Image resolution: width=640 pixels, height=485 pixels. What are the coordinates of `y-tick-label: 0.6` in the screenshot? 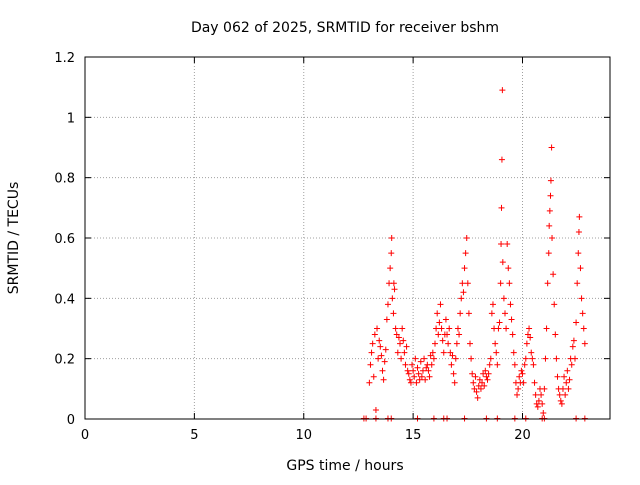 It's located at (64, 239).